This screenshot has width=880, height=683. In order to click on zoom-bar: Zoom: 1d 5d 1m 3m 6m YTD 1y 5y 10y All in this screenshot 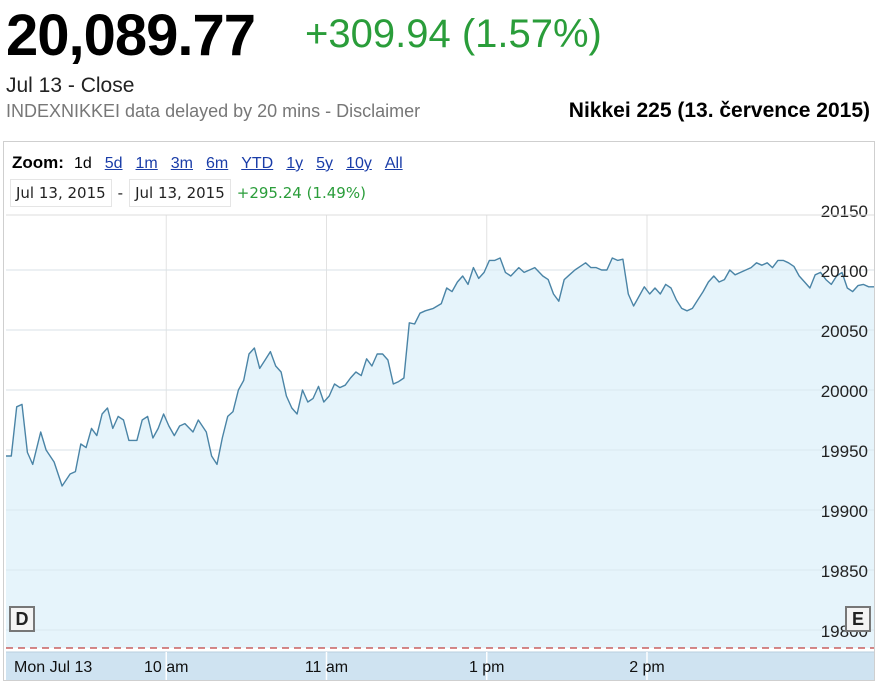, I will do `click(214, 163)`.